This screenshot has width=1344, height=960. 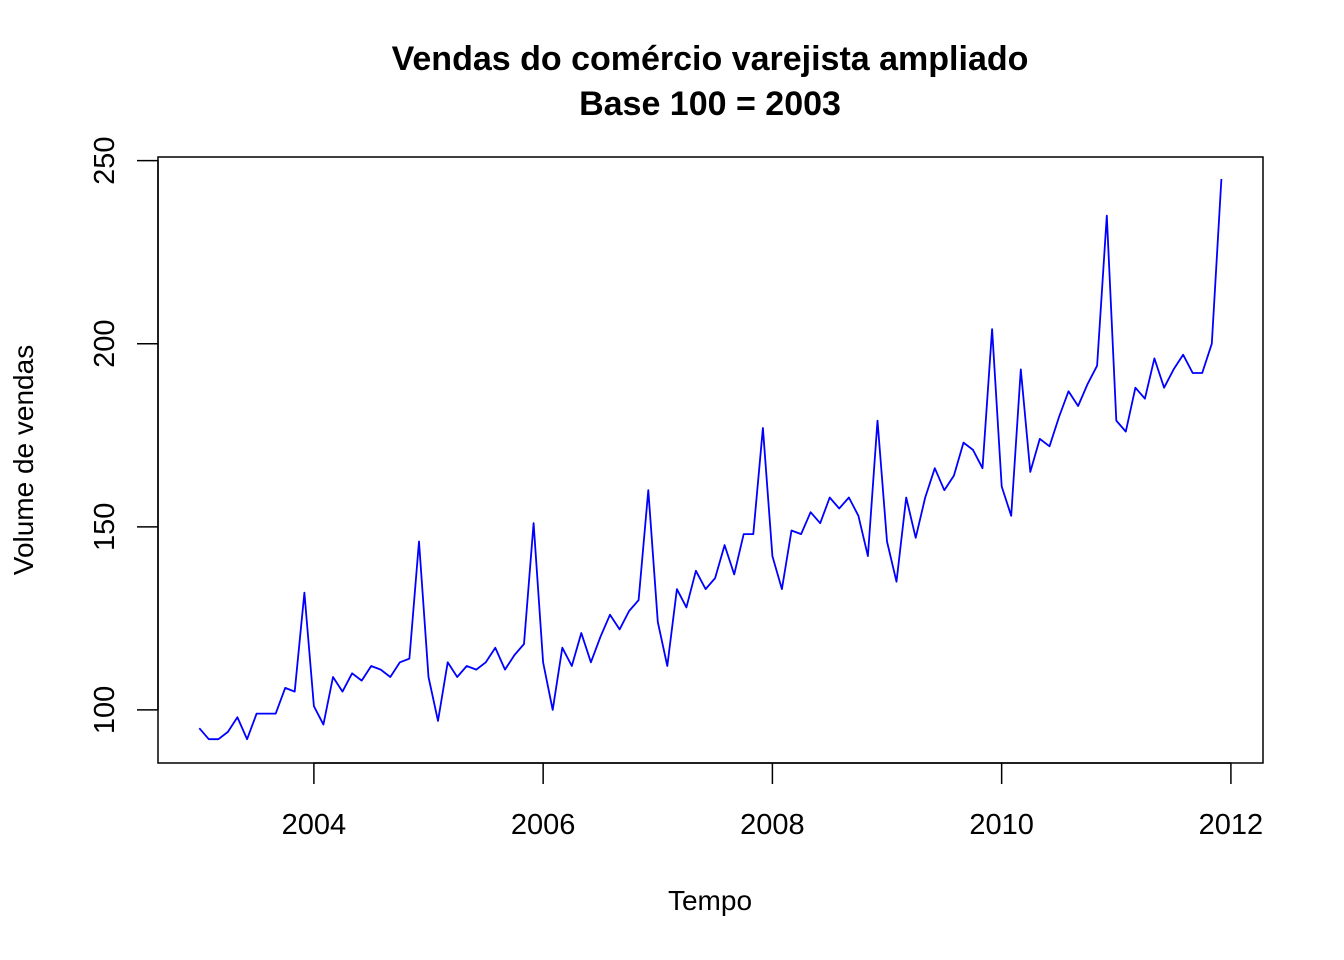 I want to click on chart-title: Vendas do comércio varejista ampliado, so click(x=710, y=59).